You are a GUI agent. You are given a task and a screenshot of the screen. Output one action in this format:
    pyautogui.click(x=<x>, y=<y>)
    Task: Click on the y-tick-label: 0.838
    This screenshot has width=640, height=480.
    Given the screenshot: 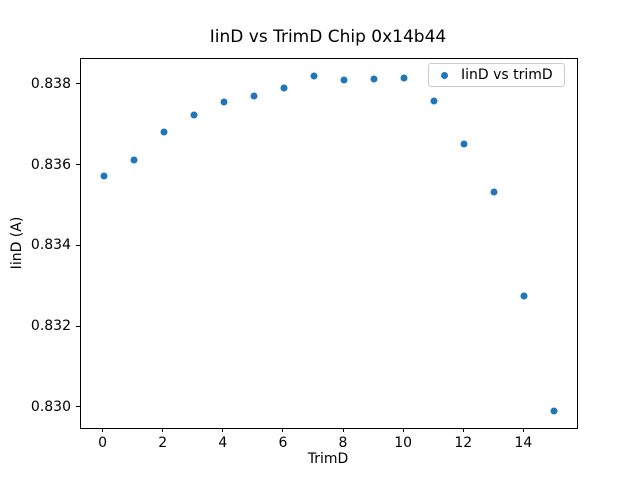 What is the action you would take?
    pyautogui.click(x=50, y=83)
    